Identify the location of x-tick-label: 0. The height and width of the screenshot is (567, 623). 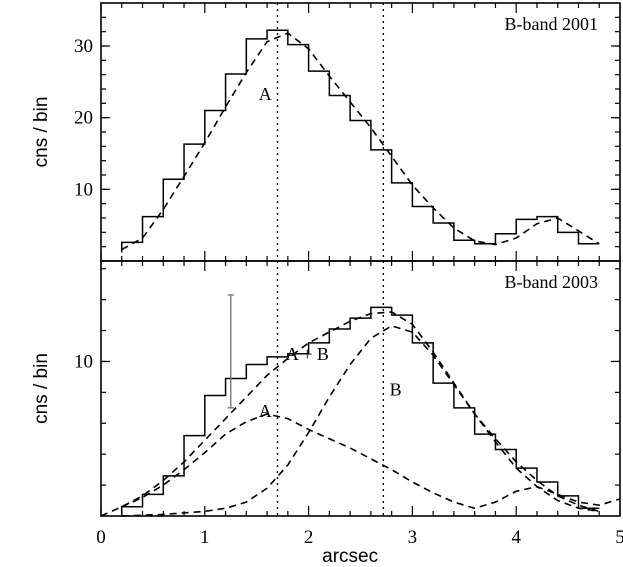
(101, 537).